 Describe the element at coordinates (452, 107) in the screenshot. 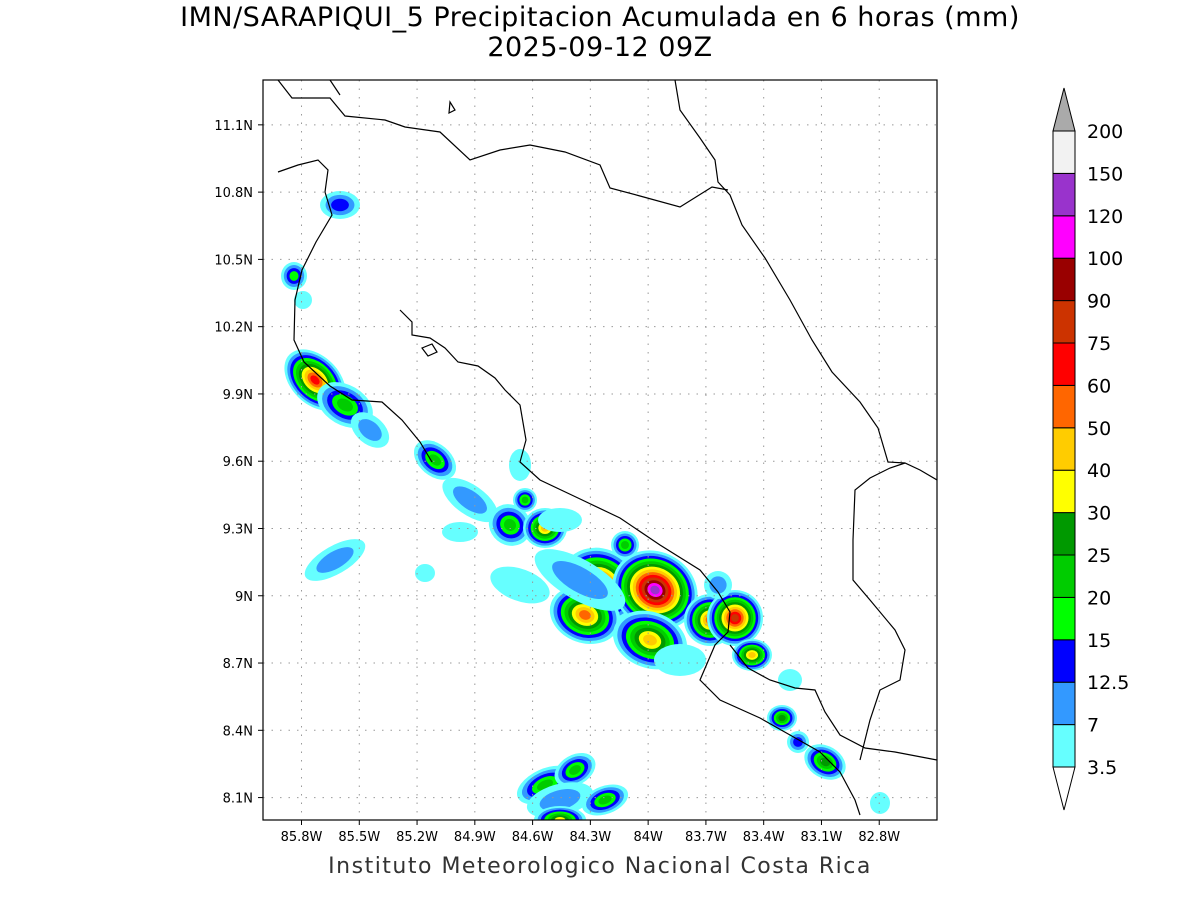

I see `ometepe-island` at that location.